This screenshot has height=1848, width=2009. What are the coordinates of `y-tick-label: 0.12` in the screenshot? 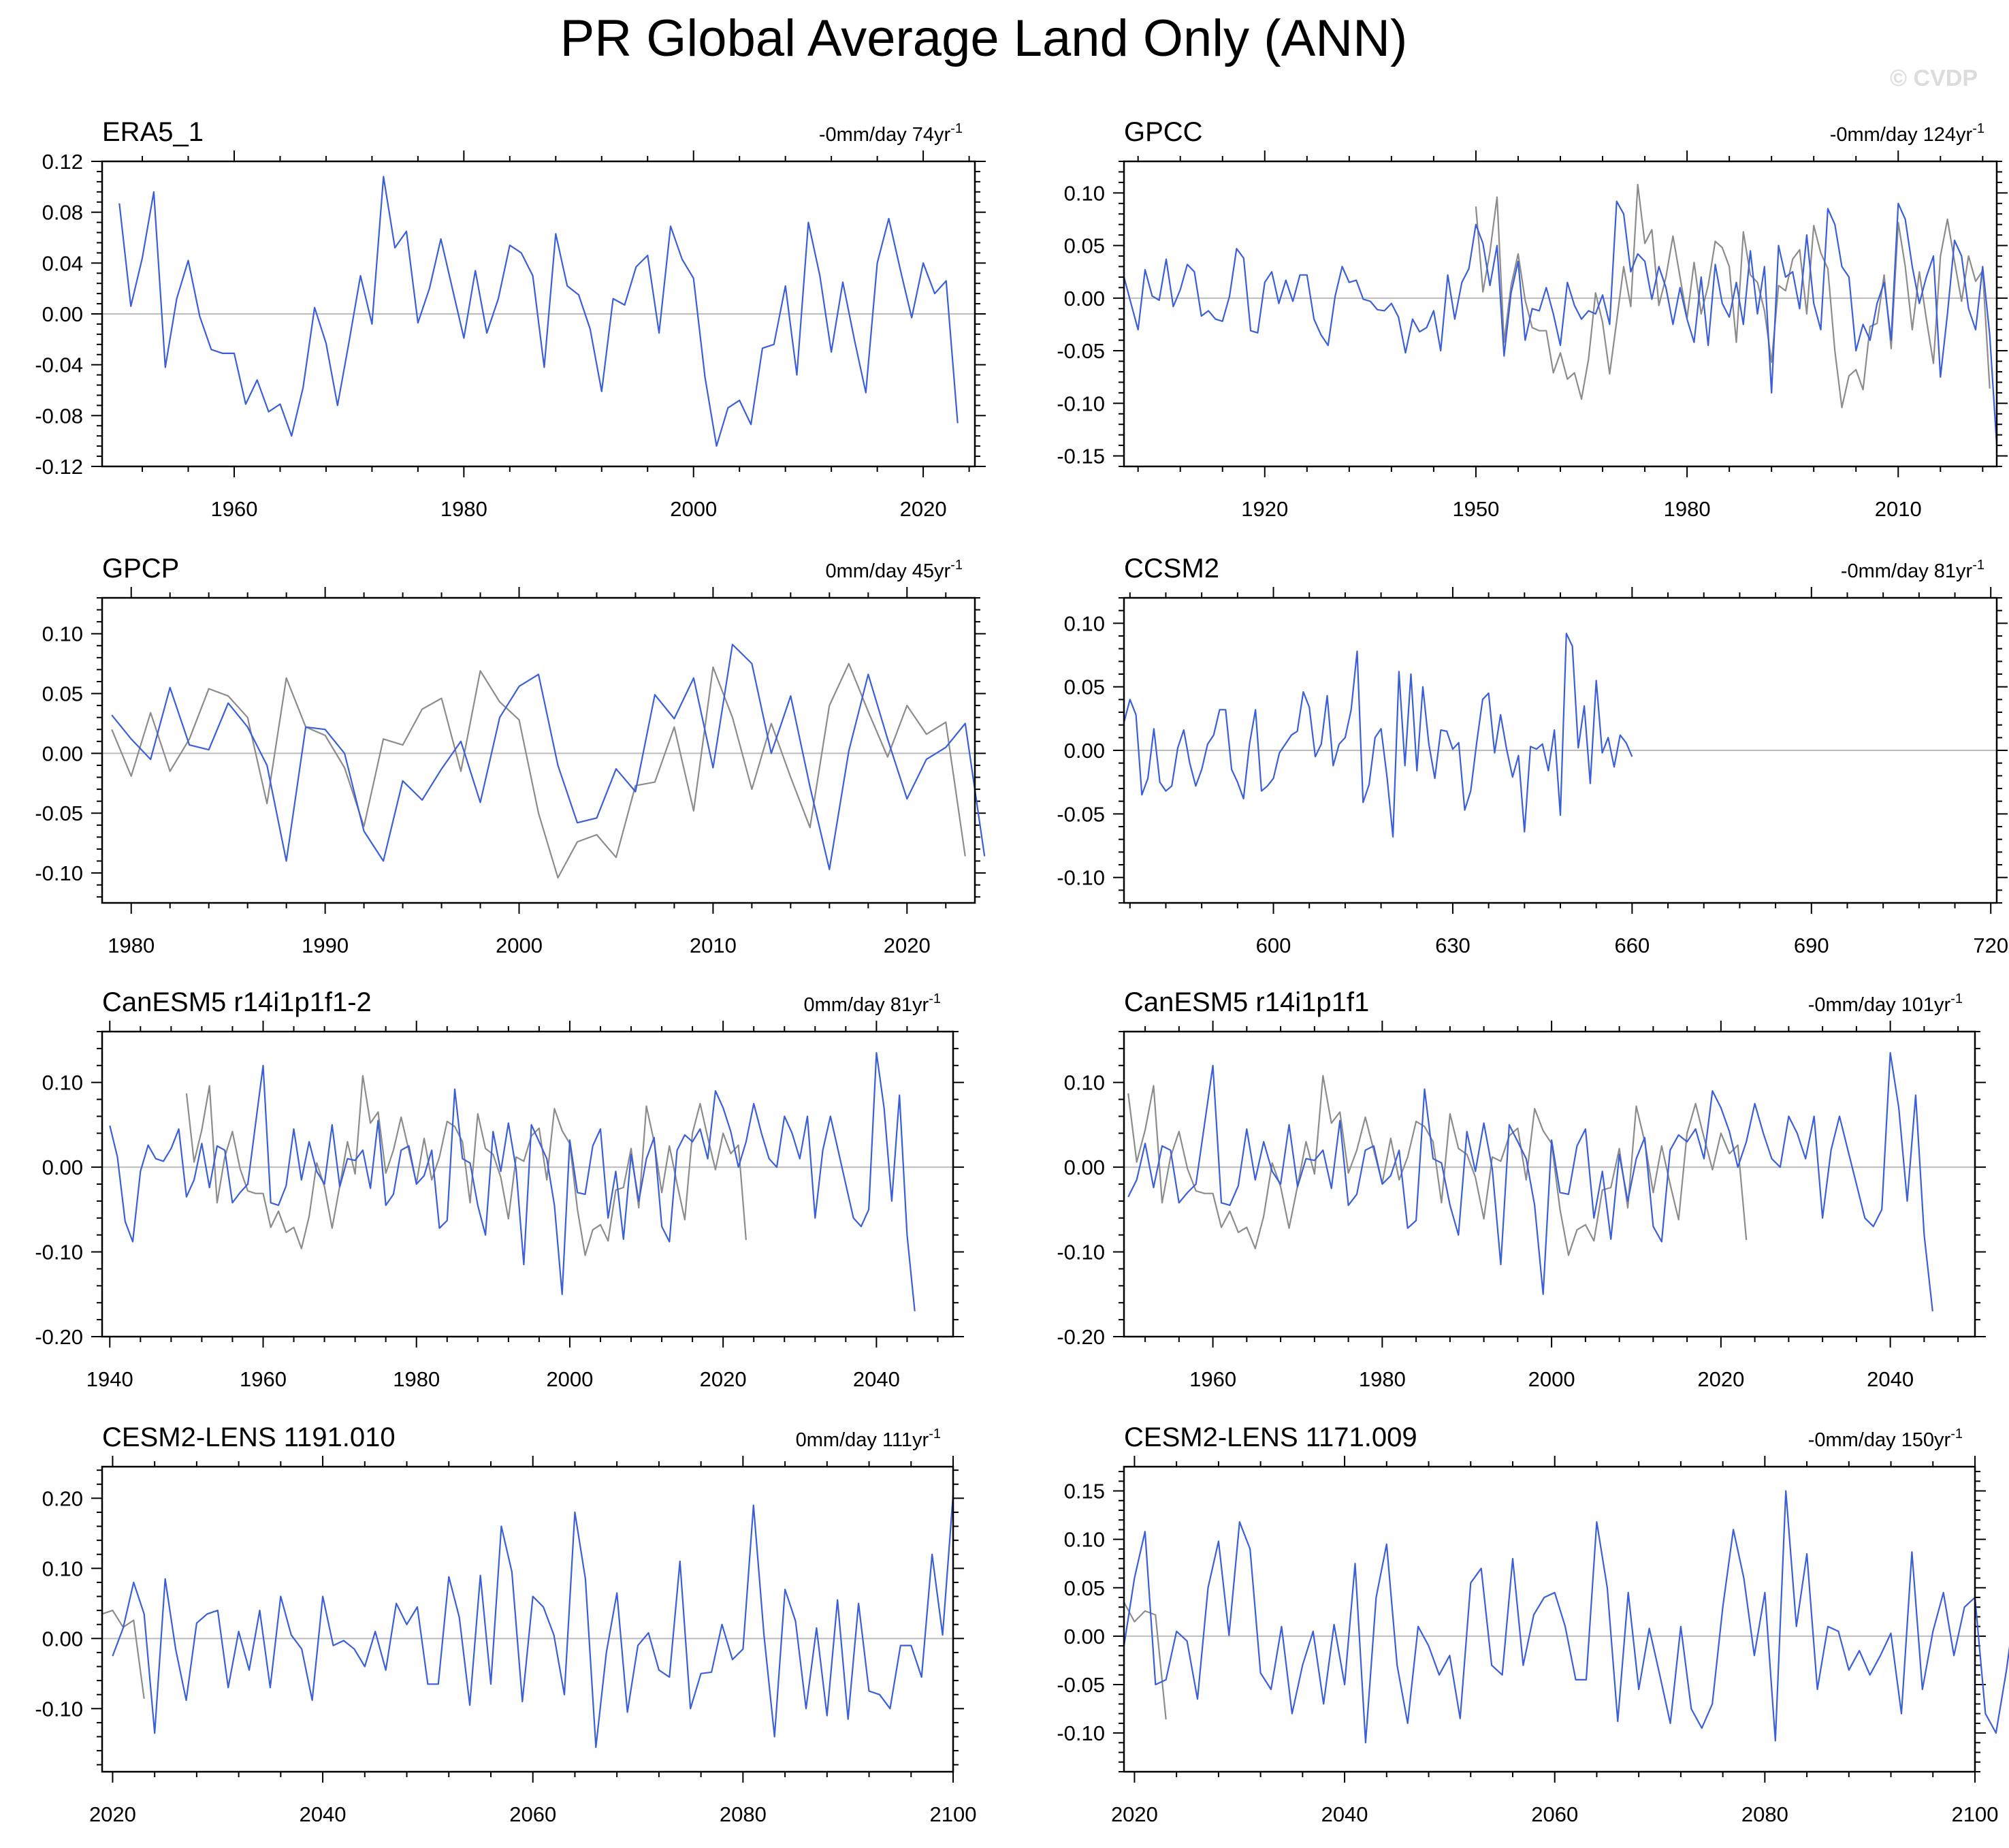 It's located at (62, 162).